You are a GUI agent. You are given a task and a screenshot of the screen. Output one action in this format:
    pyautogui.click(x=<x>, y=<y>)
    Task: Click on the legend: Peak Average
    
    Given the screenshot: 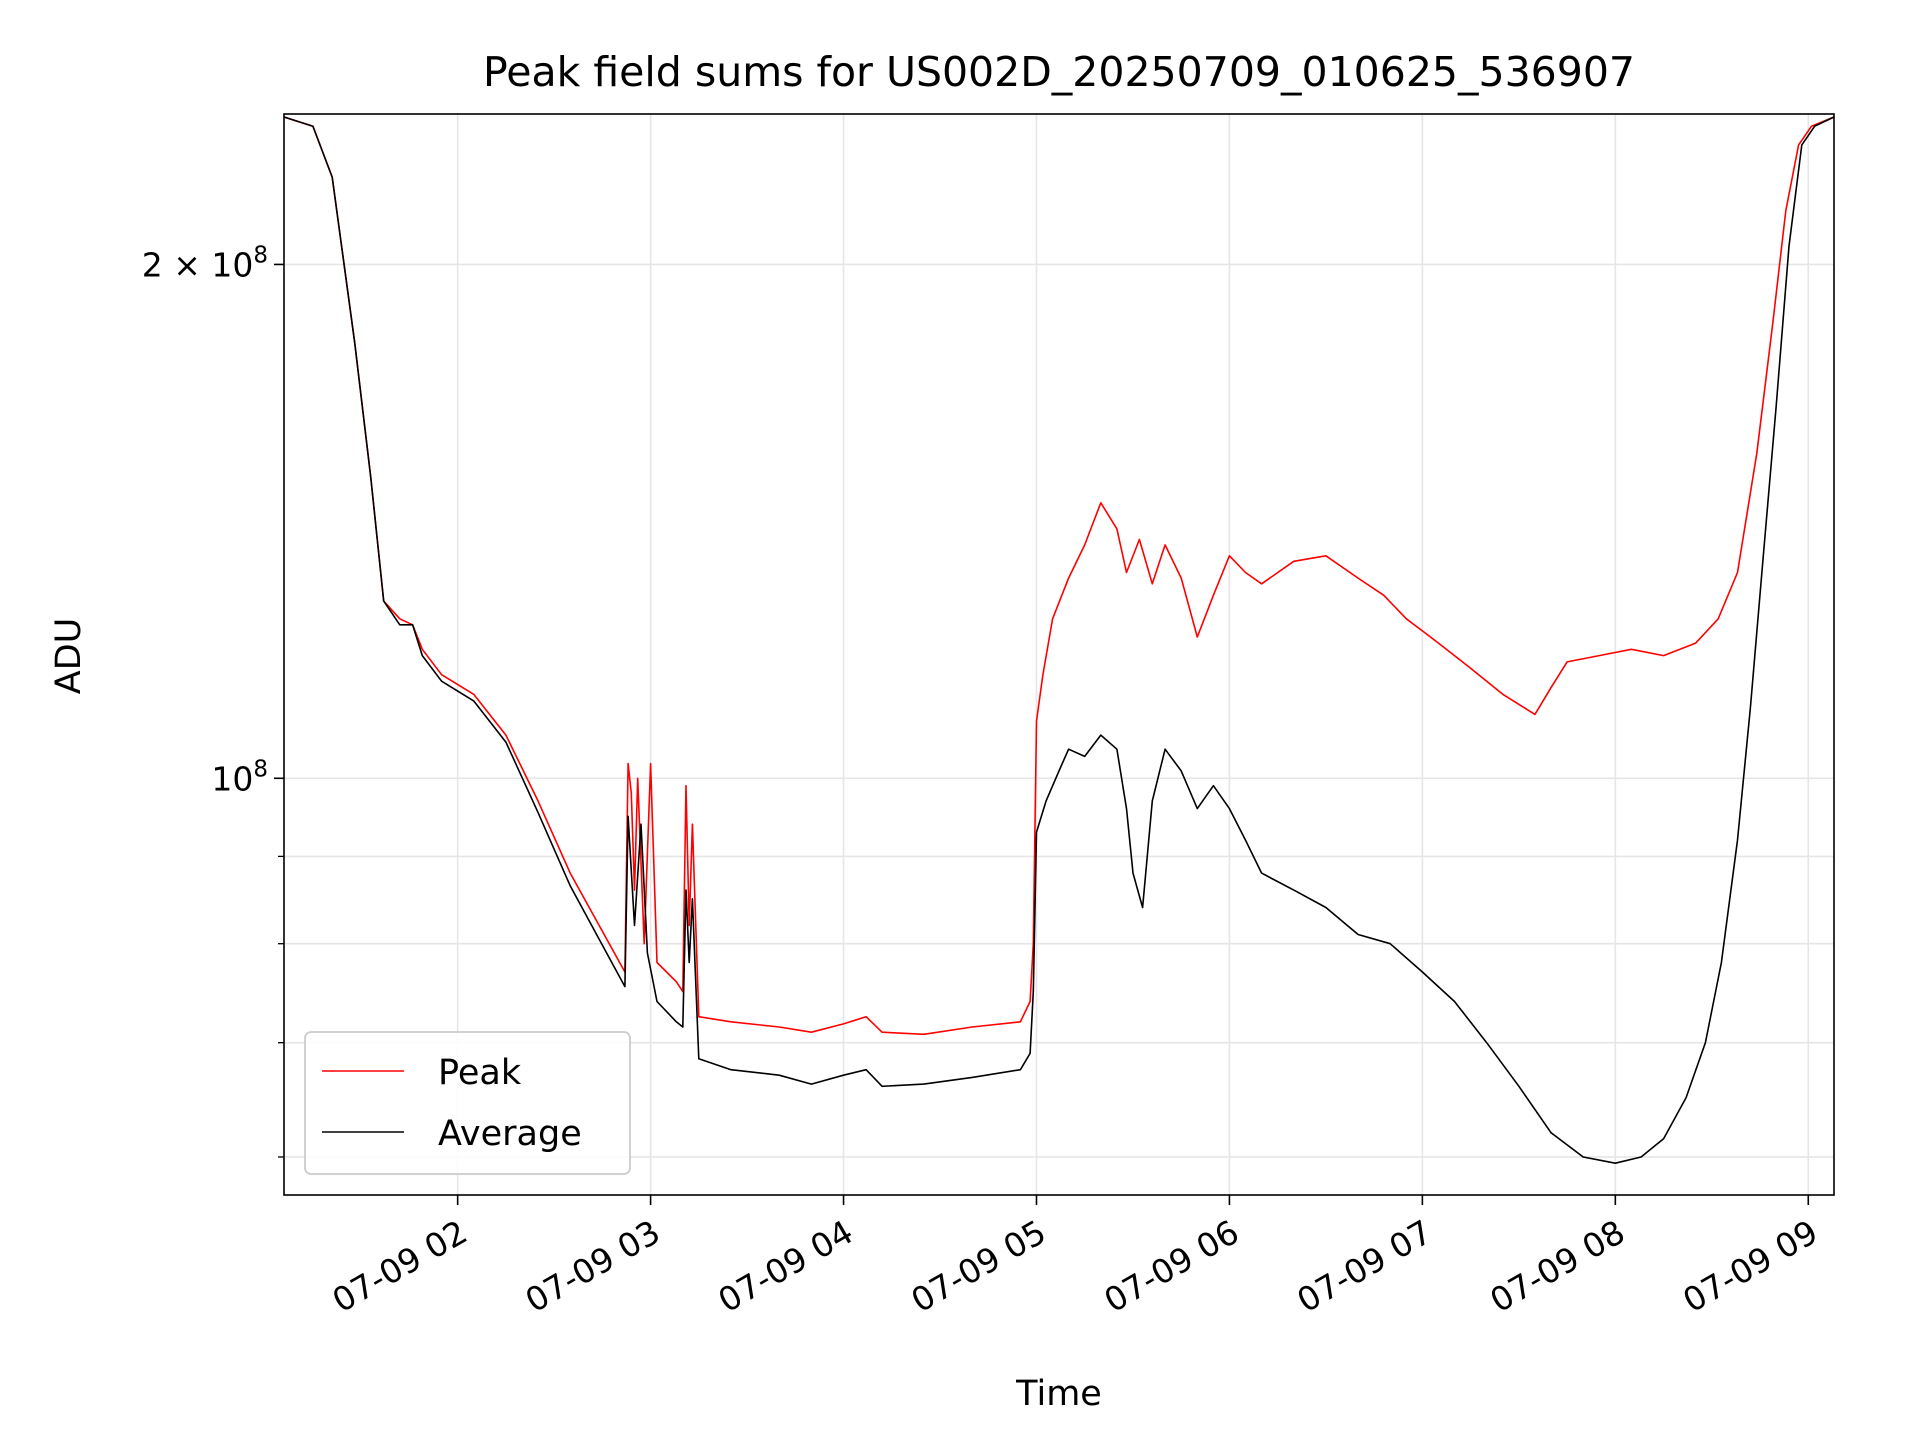 What is the action you would take?
    pyautogui.click(x=467, y=1103)
    